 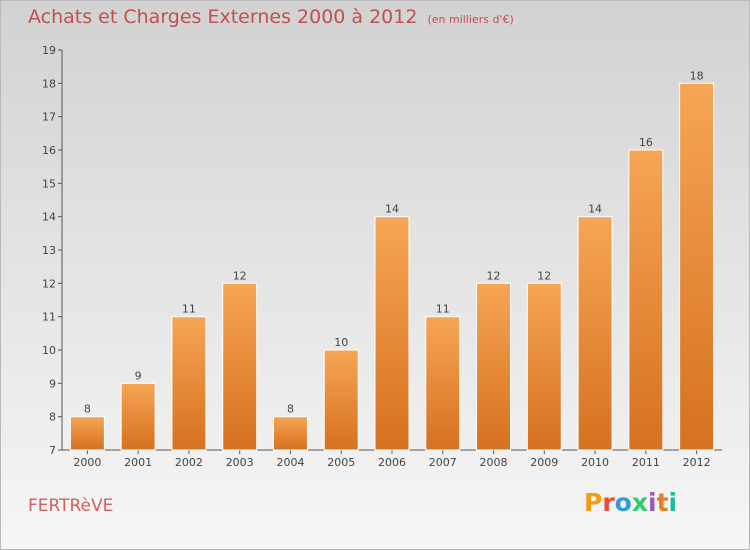 I want to click on y-tick-label: 7, so click(x=52, y=450).